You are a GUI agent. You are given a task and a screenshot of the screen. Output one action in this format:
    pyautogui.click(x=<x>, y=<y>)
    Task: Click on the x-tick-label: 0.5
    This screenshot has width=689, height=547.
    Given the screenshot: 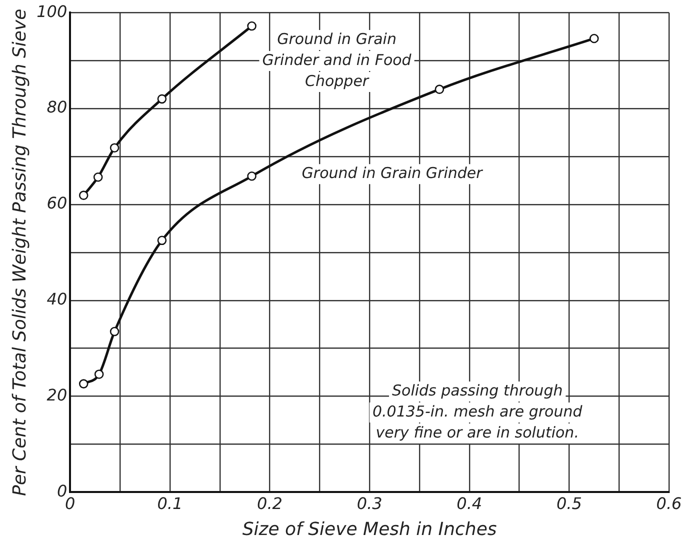 What is the action you would take?
    pyautogui.click(x=569, y=503)
    